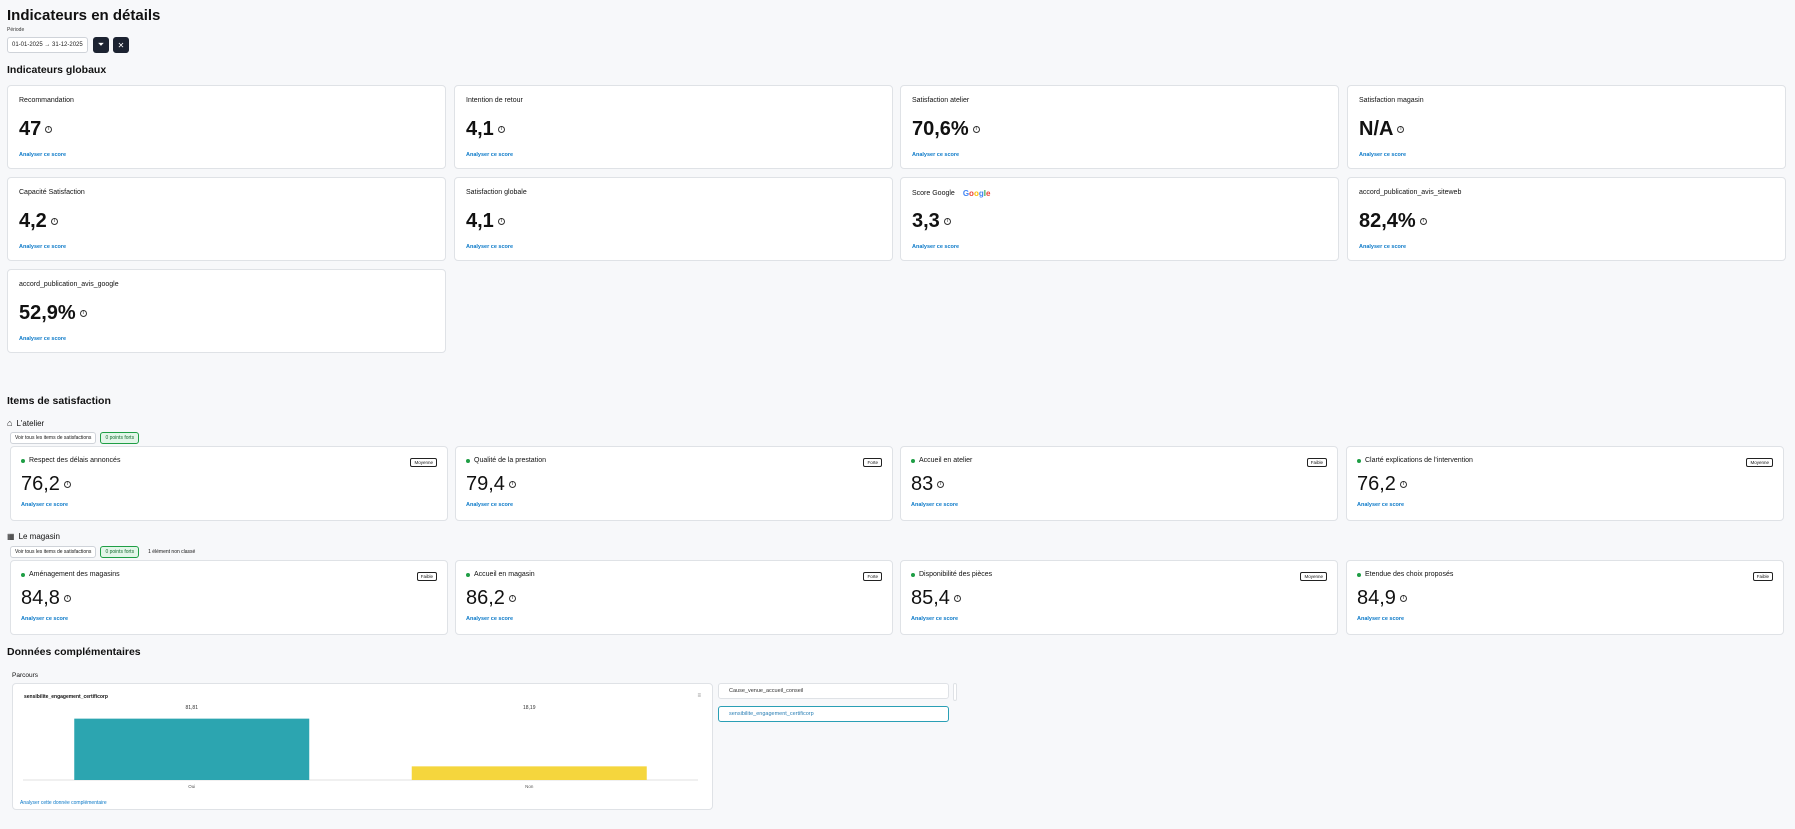 Image resolution: width=1795 pixels, height=829 pixels. What do you see at coordinates (74, 652) in the screenshot?
I see `complementary-heading: Données complémentaires` at bounding box center [74, 652].